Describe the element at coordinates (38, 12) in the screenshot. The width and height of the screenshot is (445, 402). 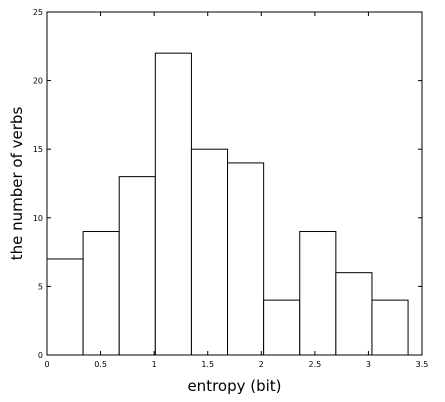
I see `y-tick-label: 25` at that location.